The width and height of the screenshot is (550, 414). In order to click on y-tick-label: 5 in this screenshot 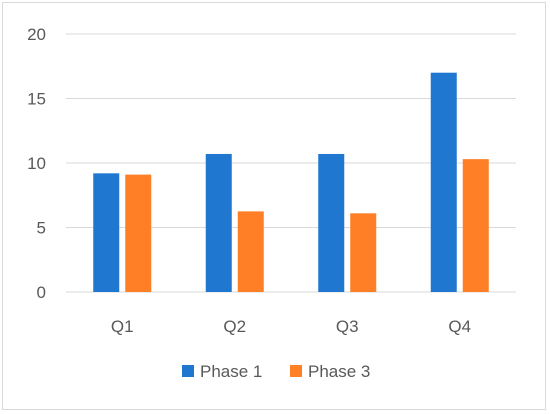, I will do `click(41, 228)`.